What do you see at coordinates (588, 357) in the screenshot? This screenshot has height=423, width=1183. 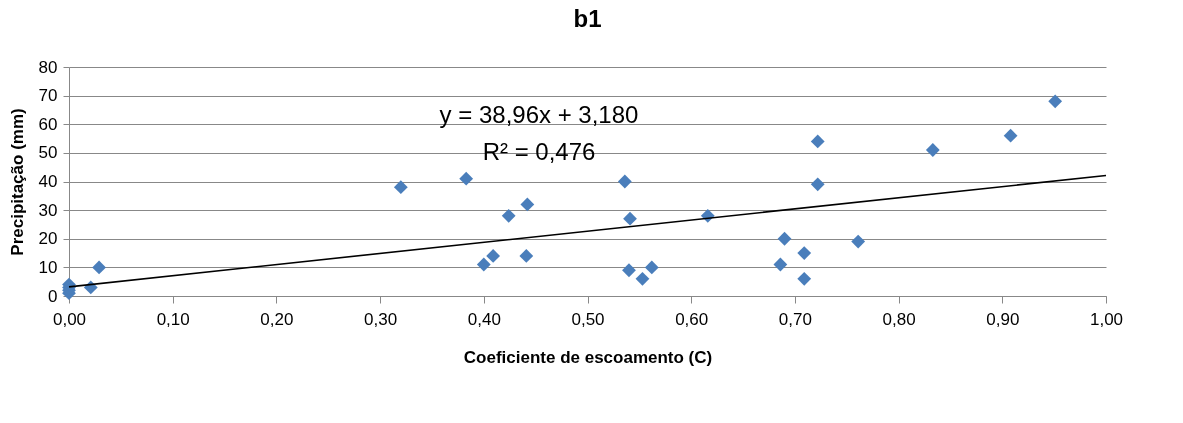 I see `x-axis-title: Coeficiente de escoamento (C)` at bounding box center [588, 357].